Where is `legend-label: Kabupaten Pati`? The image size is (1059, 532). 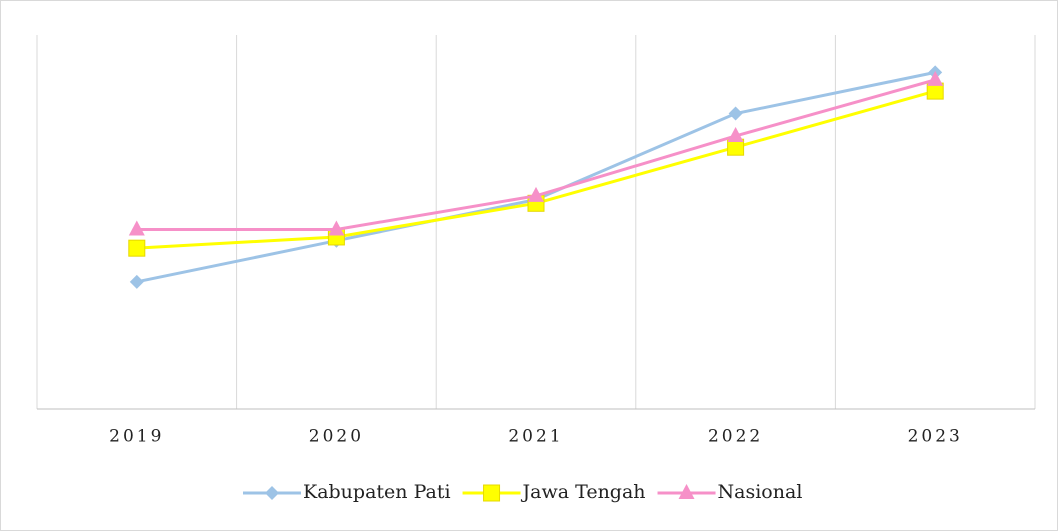 legend-label: Kabupaten Pati is located at coordinates (377, 492).